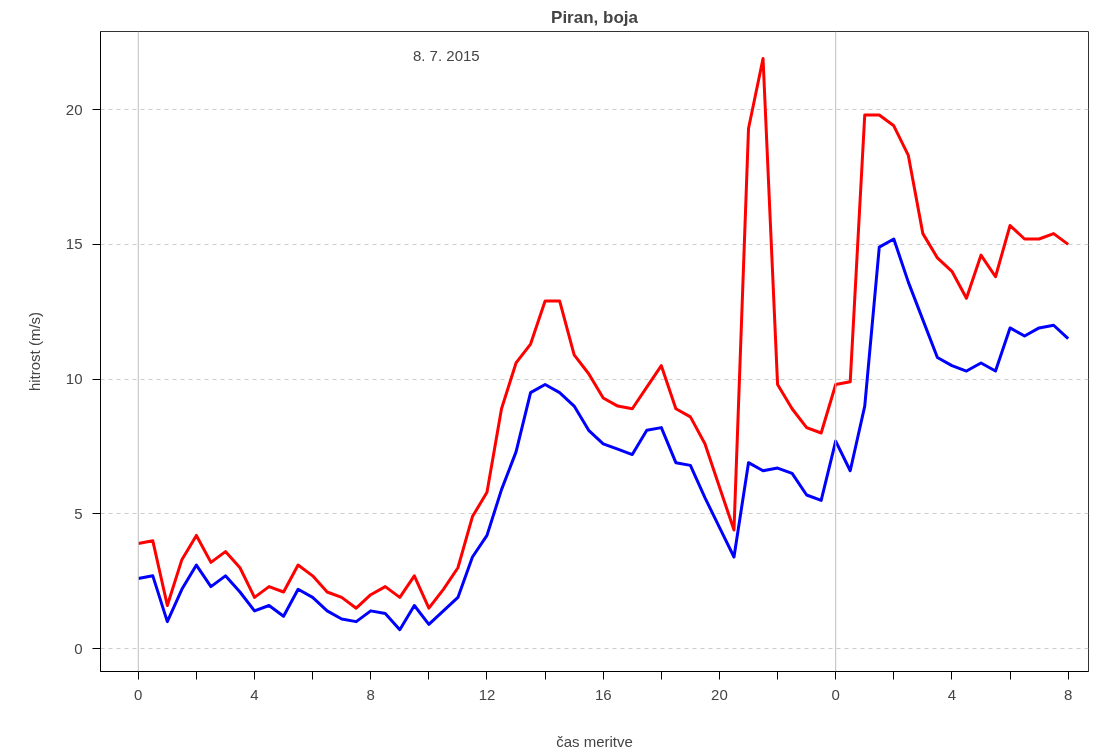  I want to click on annotation: 8. 7. 2015, so click(446, 55).